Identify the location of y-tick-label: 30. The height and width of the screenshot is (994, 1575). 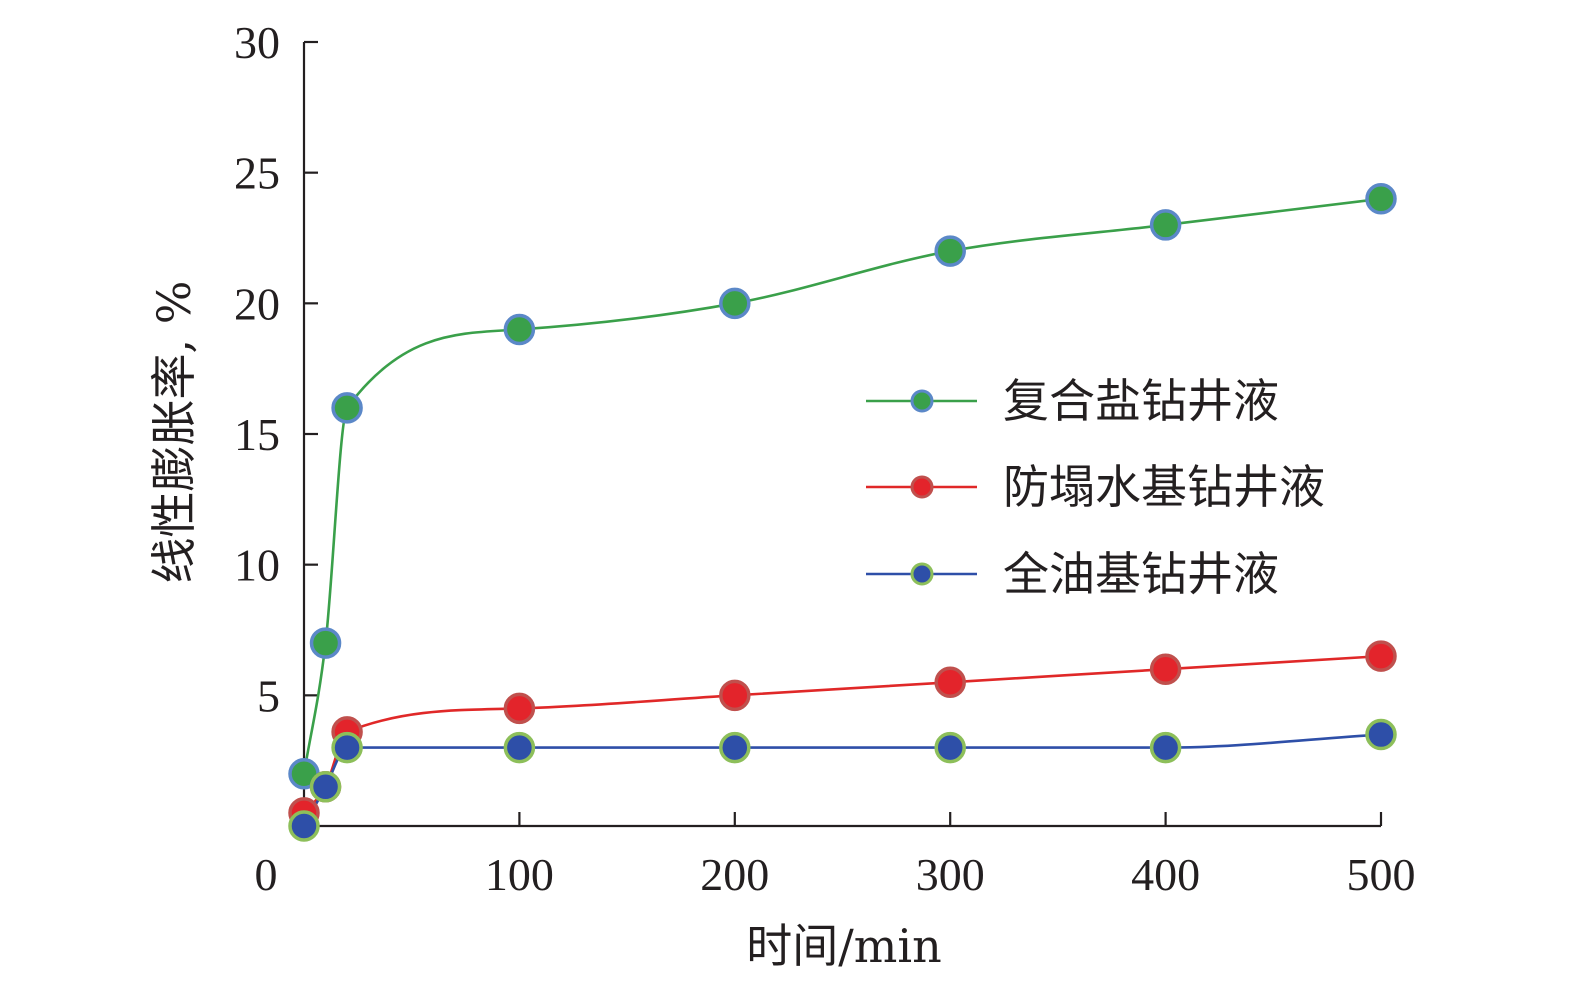
(257, 42).